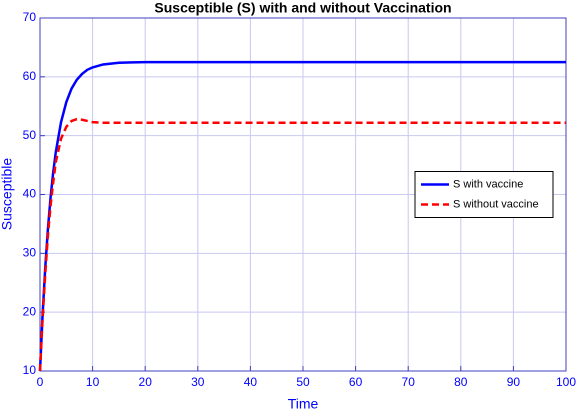 The height and width of the screenshot is (412, 577). What do you see at coordinates (30, 76) in the screenshot?
I see `y-tick-label: 60` at bounding box center [30, 76].